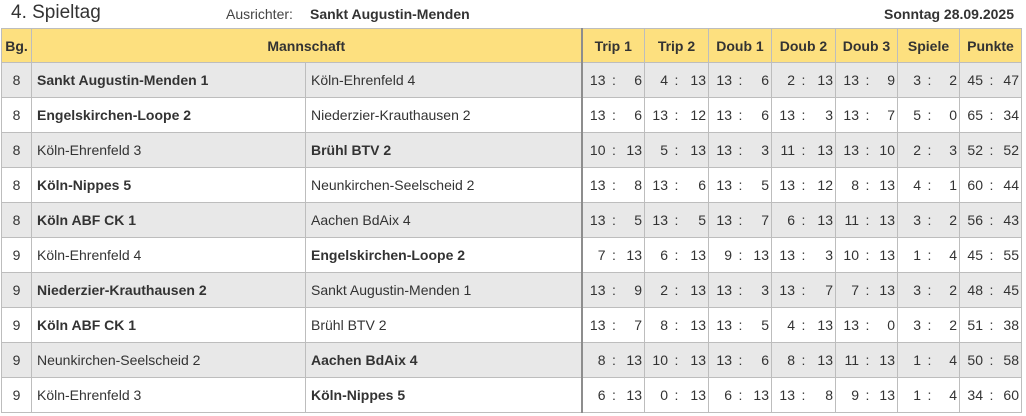  I want to click on score-away: 0, so click(953, 115).